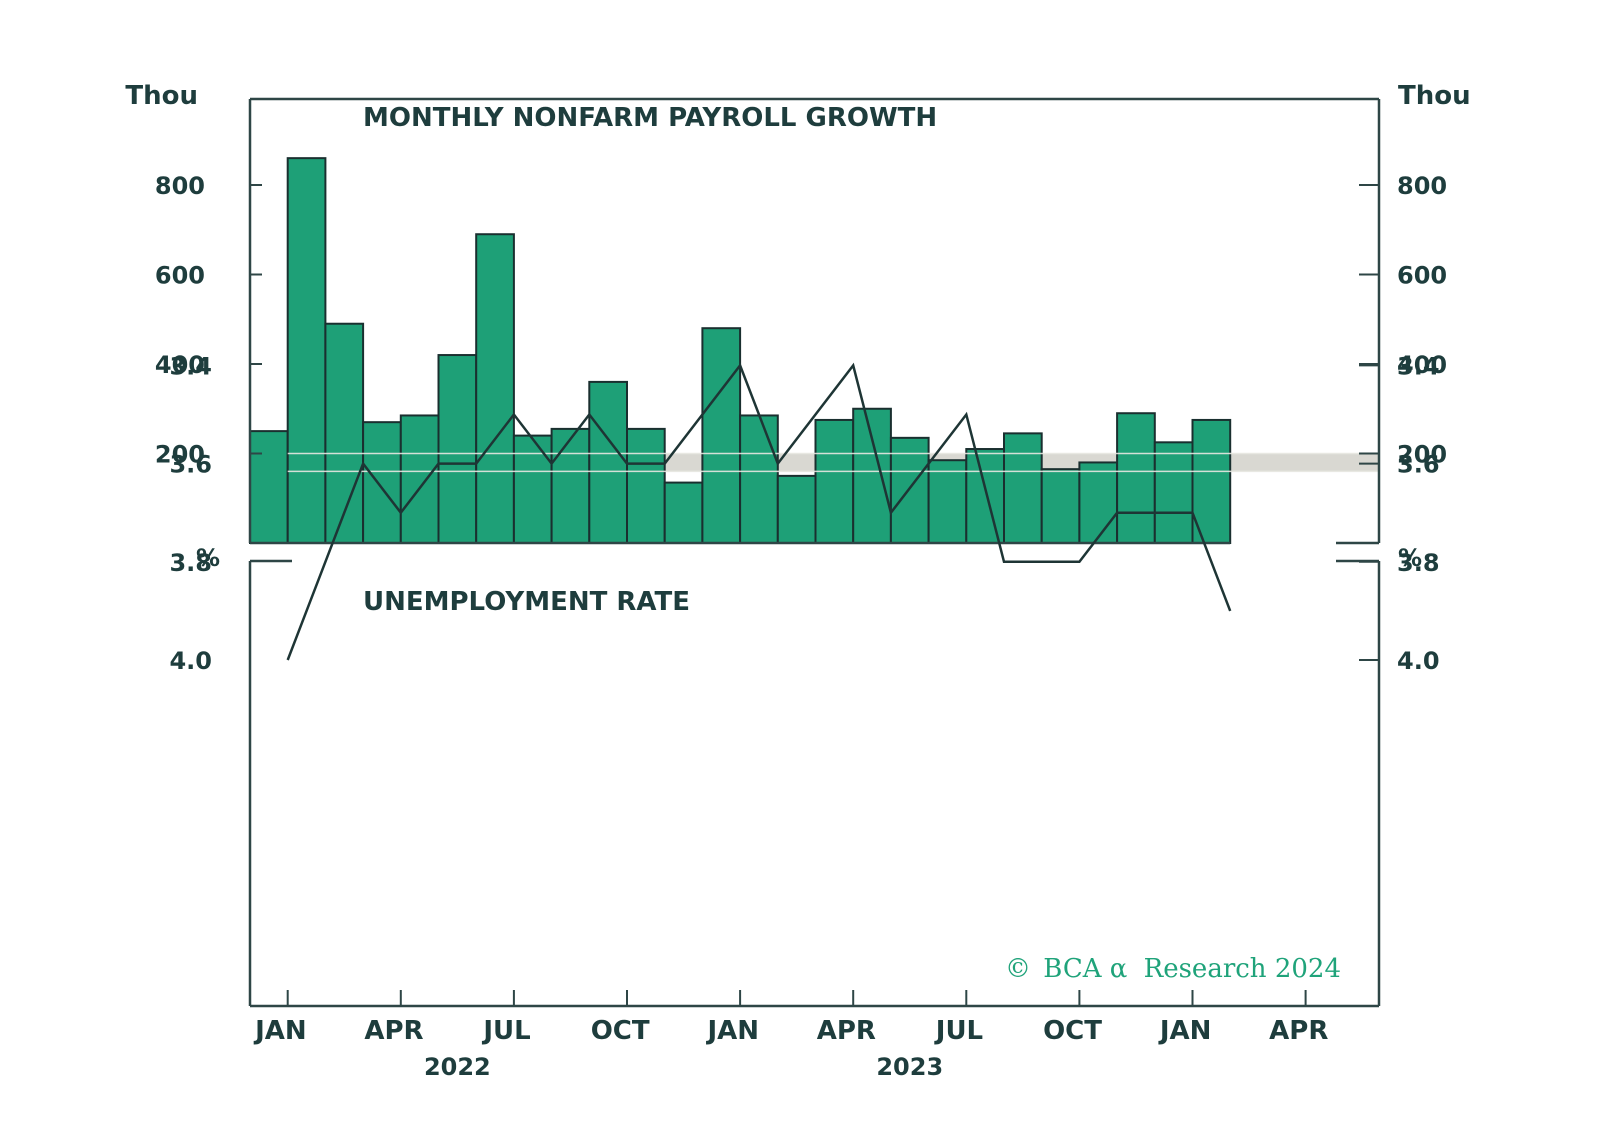 This screenshot has height=1144, width=1598. What do you see at coordinates (208, 558) in the screenshot?
I see `unemployment-unit-left: %` at bounding box center [208, 558].